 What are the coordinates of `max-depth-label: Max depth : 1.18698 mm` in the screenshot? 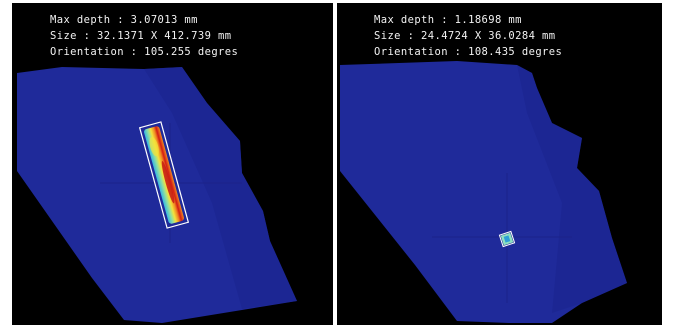 It's located at (448, 20).